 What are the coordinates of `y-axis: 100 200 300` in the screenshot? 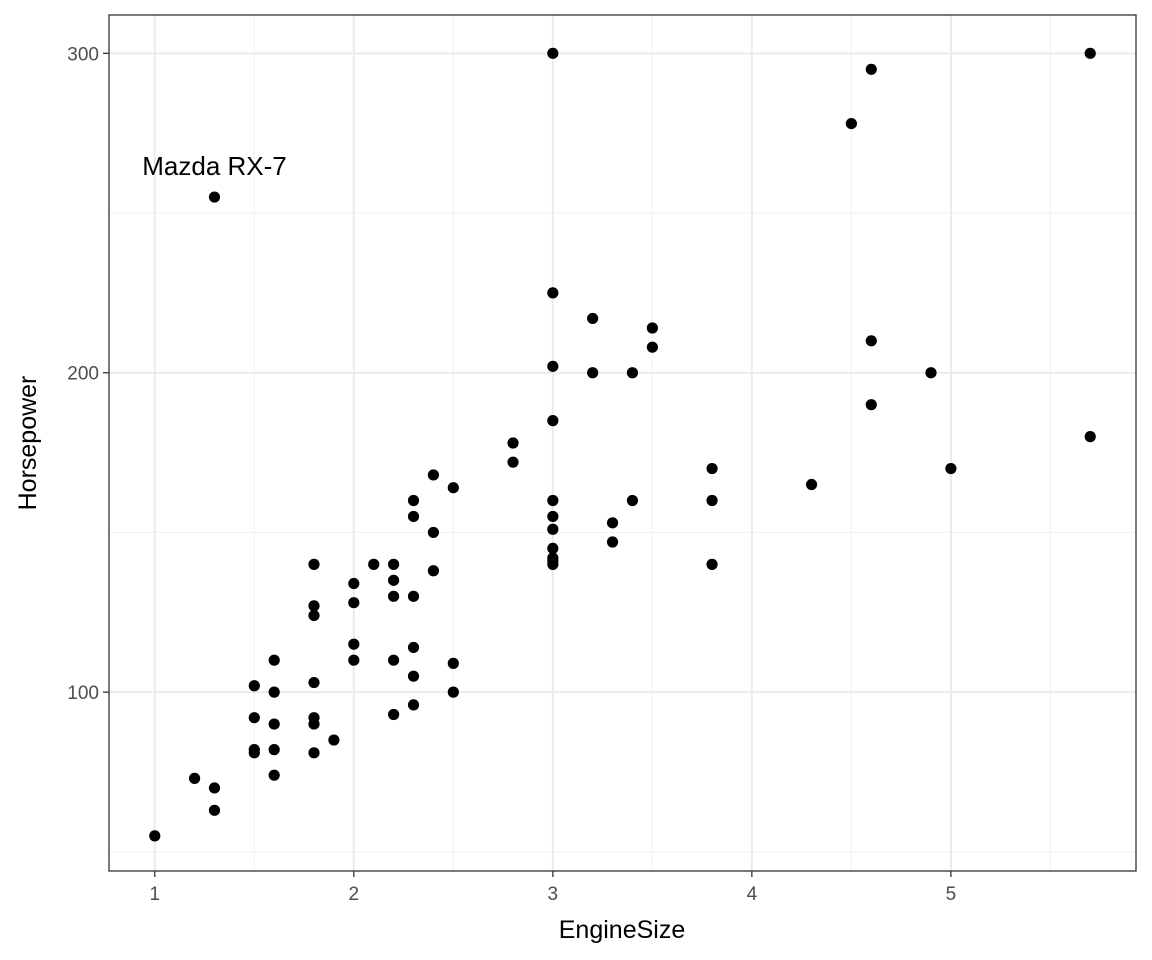 It's located at (88, 374).